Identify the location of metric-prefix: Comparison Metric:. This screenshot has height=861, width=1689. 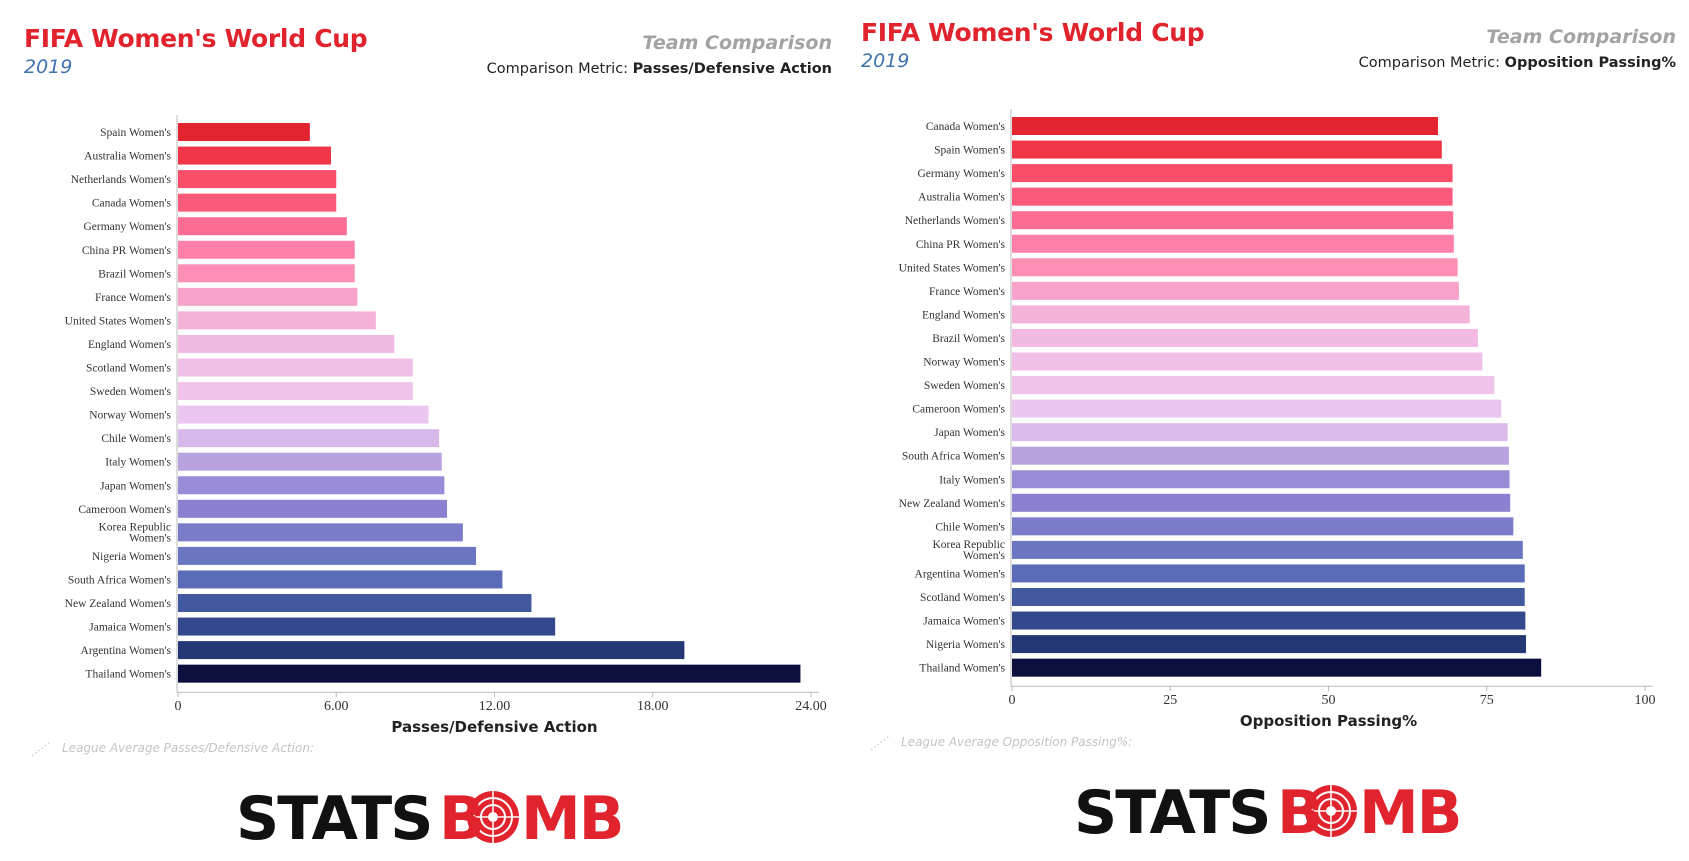
(557, 69).